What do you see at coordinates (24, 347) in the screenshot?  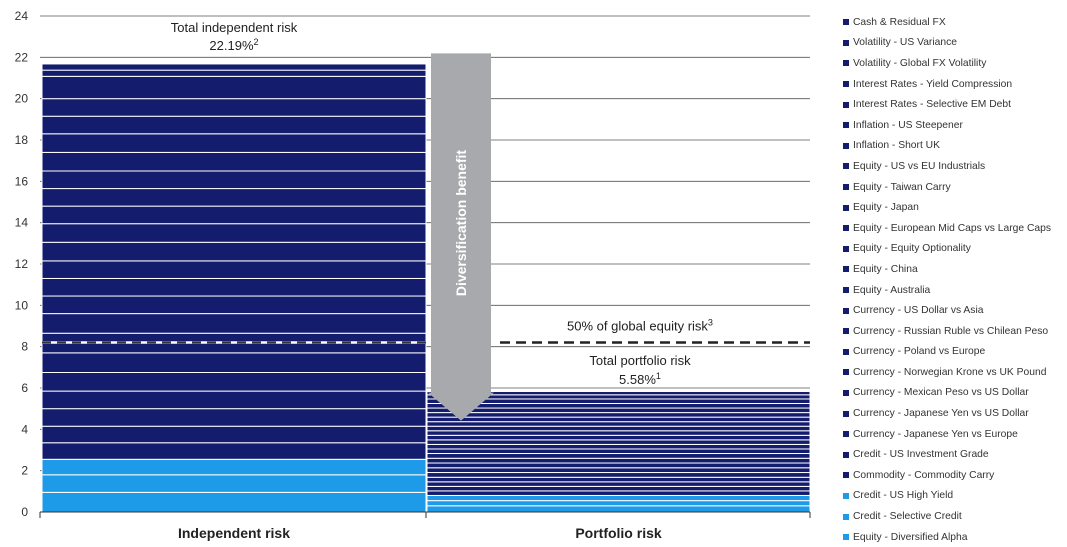 I see `y-tick-label: 8` at bounding box center [24, 347].